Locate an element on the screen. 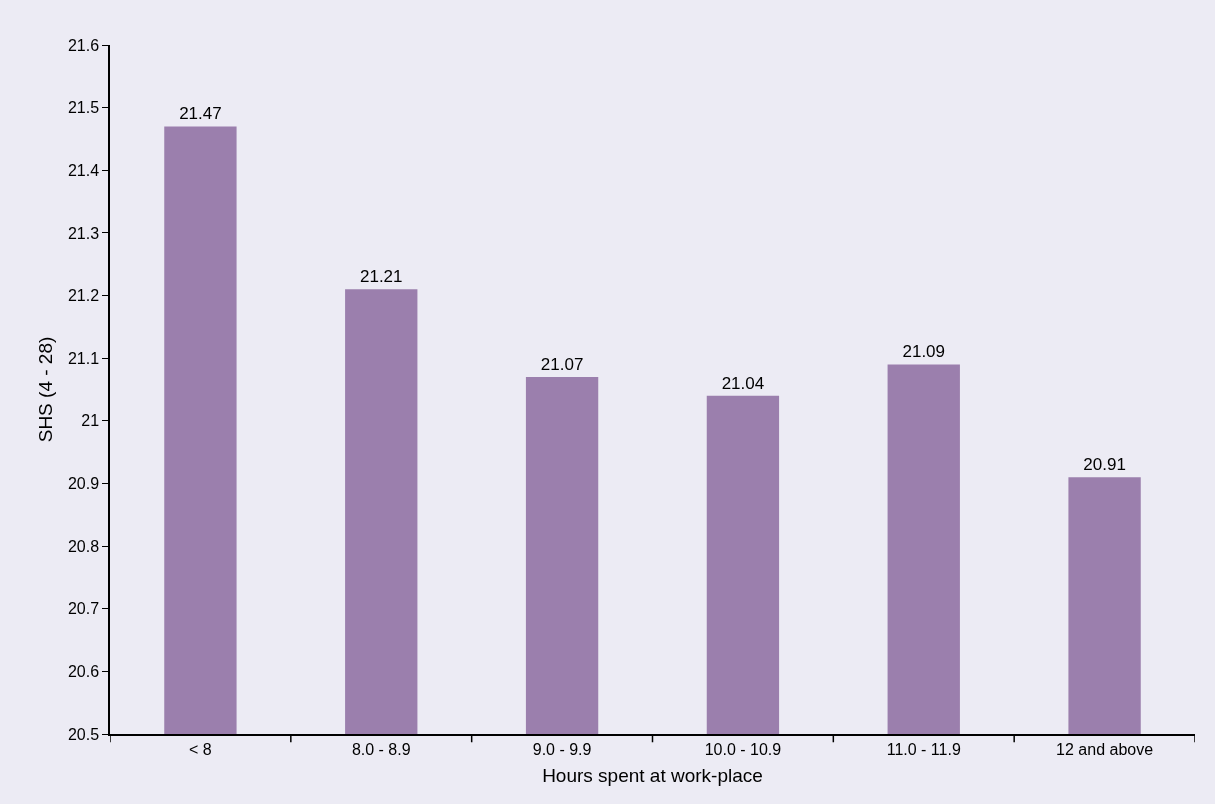 The width and height of the screenshot is (1215, 804). x-axis-title: Hours spent at work-place is located at coordinates (652, 776).